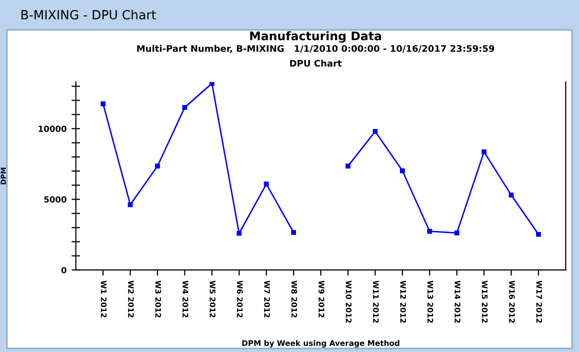 The height and width of the screenshot is (352, 579). Describe the element at coordinates (52, 129) in the screenshot. I see `y-tick-label: 10000` at that location.